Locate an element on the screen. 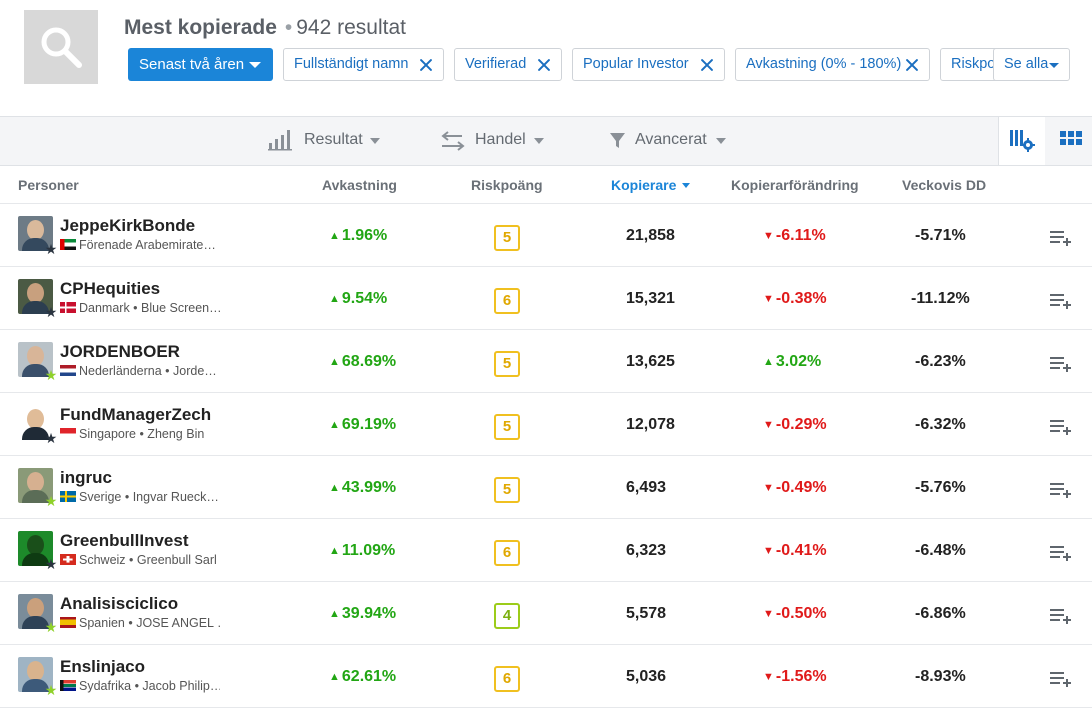 The image size is (1092, 708). column-header-copiers: Kopierare is located at coordinates (651, 185).